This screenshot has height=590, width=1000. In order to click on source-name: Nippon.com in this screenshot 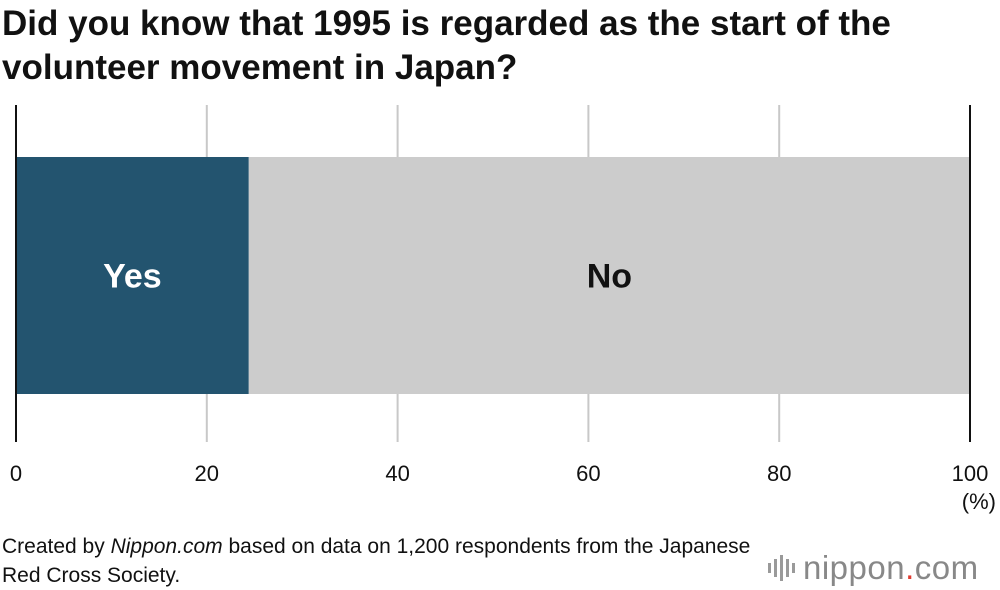, I will do `click(166, 546)`.